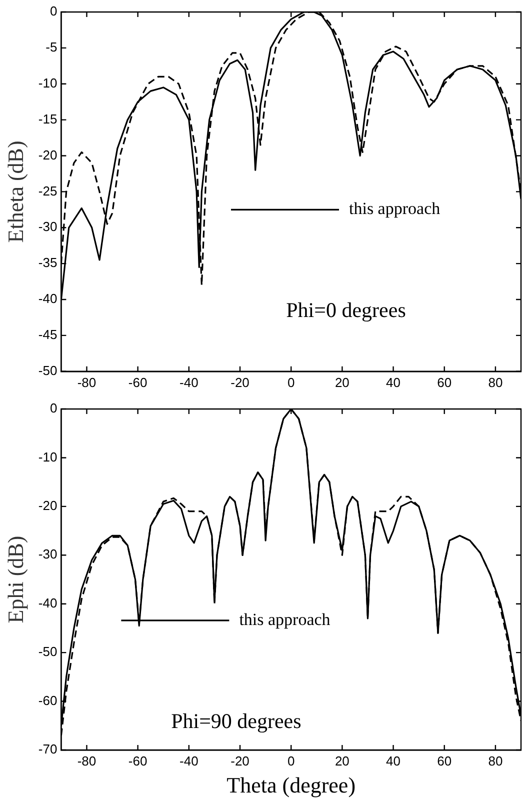 The width and height of the screenshot is (524, 806). Describe the element at coordinates (48, 262) in the screenshot. I see `y-tick-label: -35` at that location.